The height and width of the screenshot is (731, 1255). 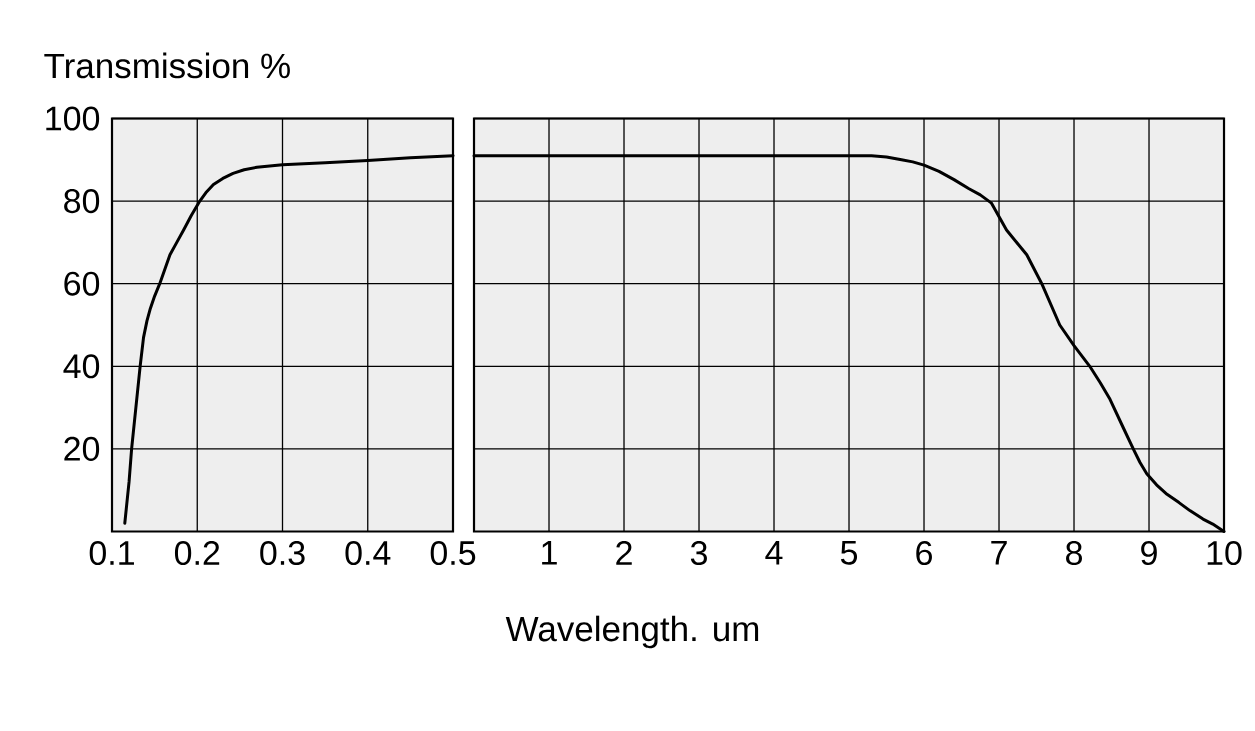 I want to click on x-tick-label: 0.1, so click(x=111, y=553).